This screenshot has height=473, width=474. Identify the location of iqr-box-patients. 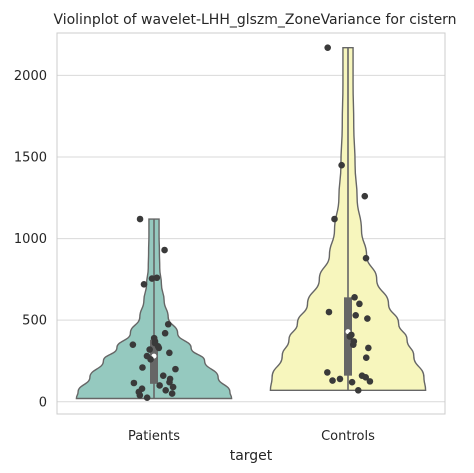
(154, 361).